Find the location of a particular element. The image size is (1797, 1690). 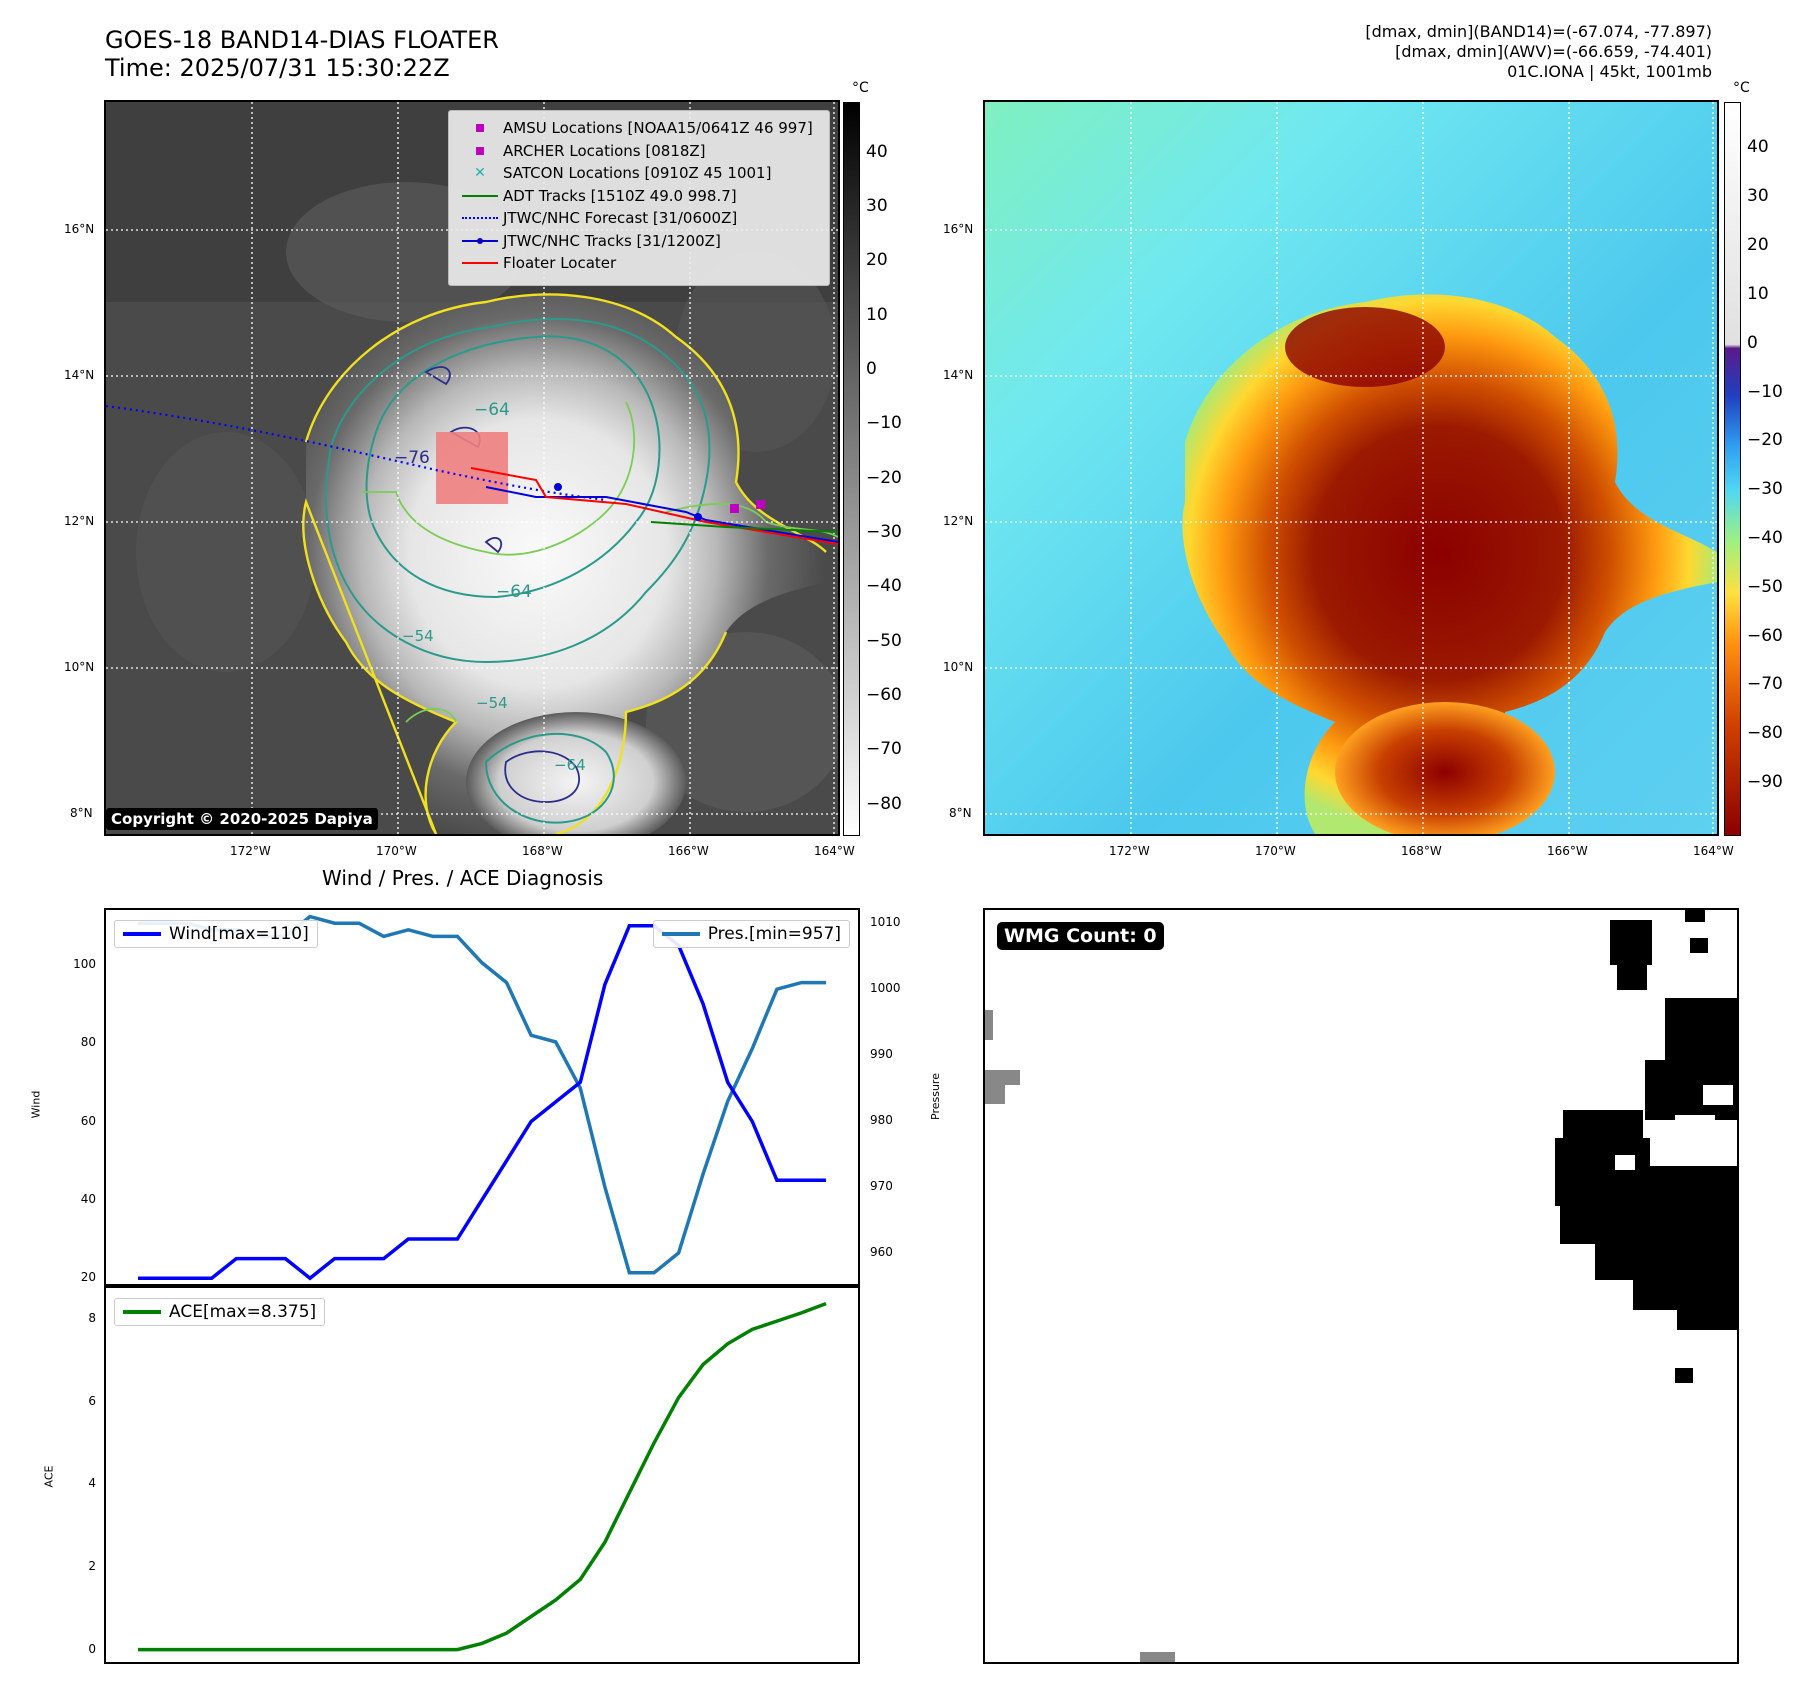

wind-line is located at coordinates (482, 1102).